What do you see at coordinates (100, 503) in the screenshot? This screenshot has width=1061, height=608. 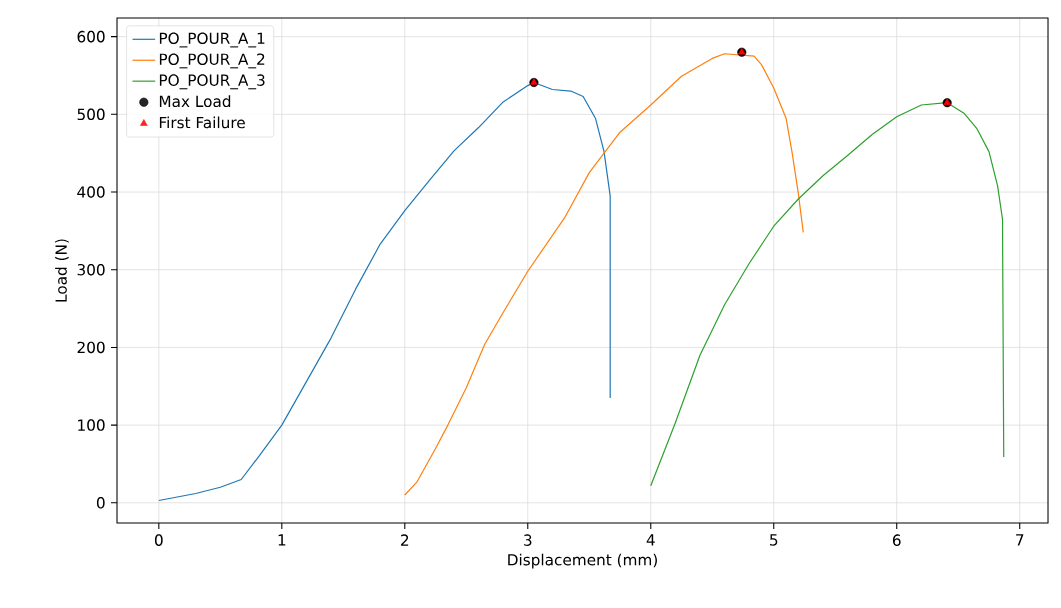 I see `y-tick-label: 0` at bounding box center [100, 503].